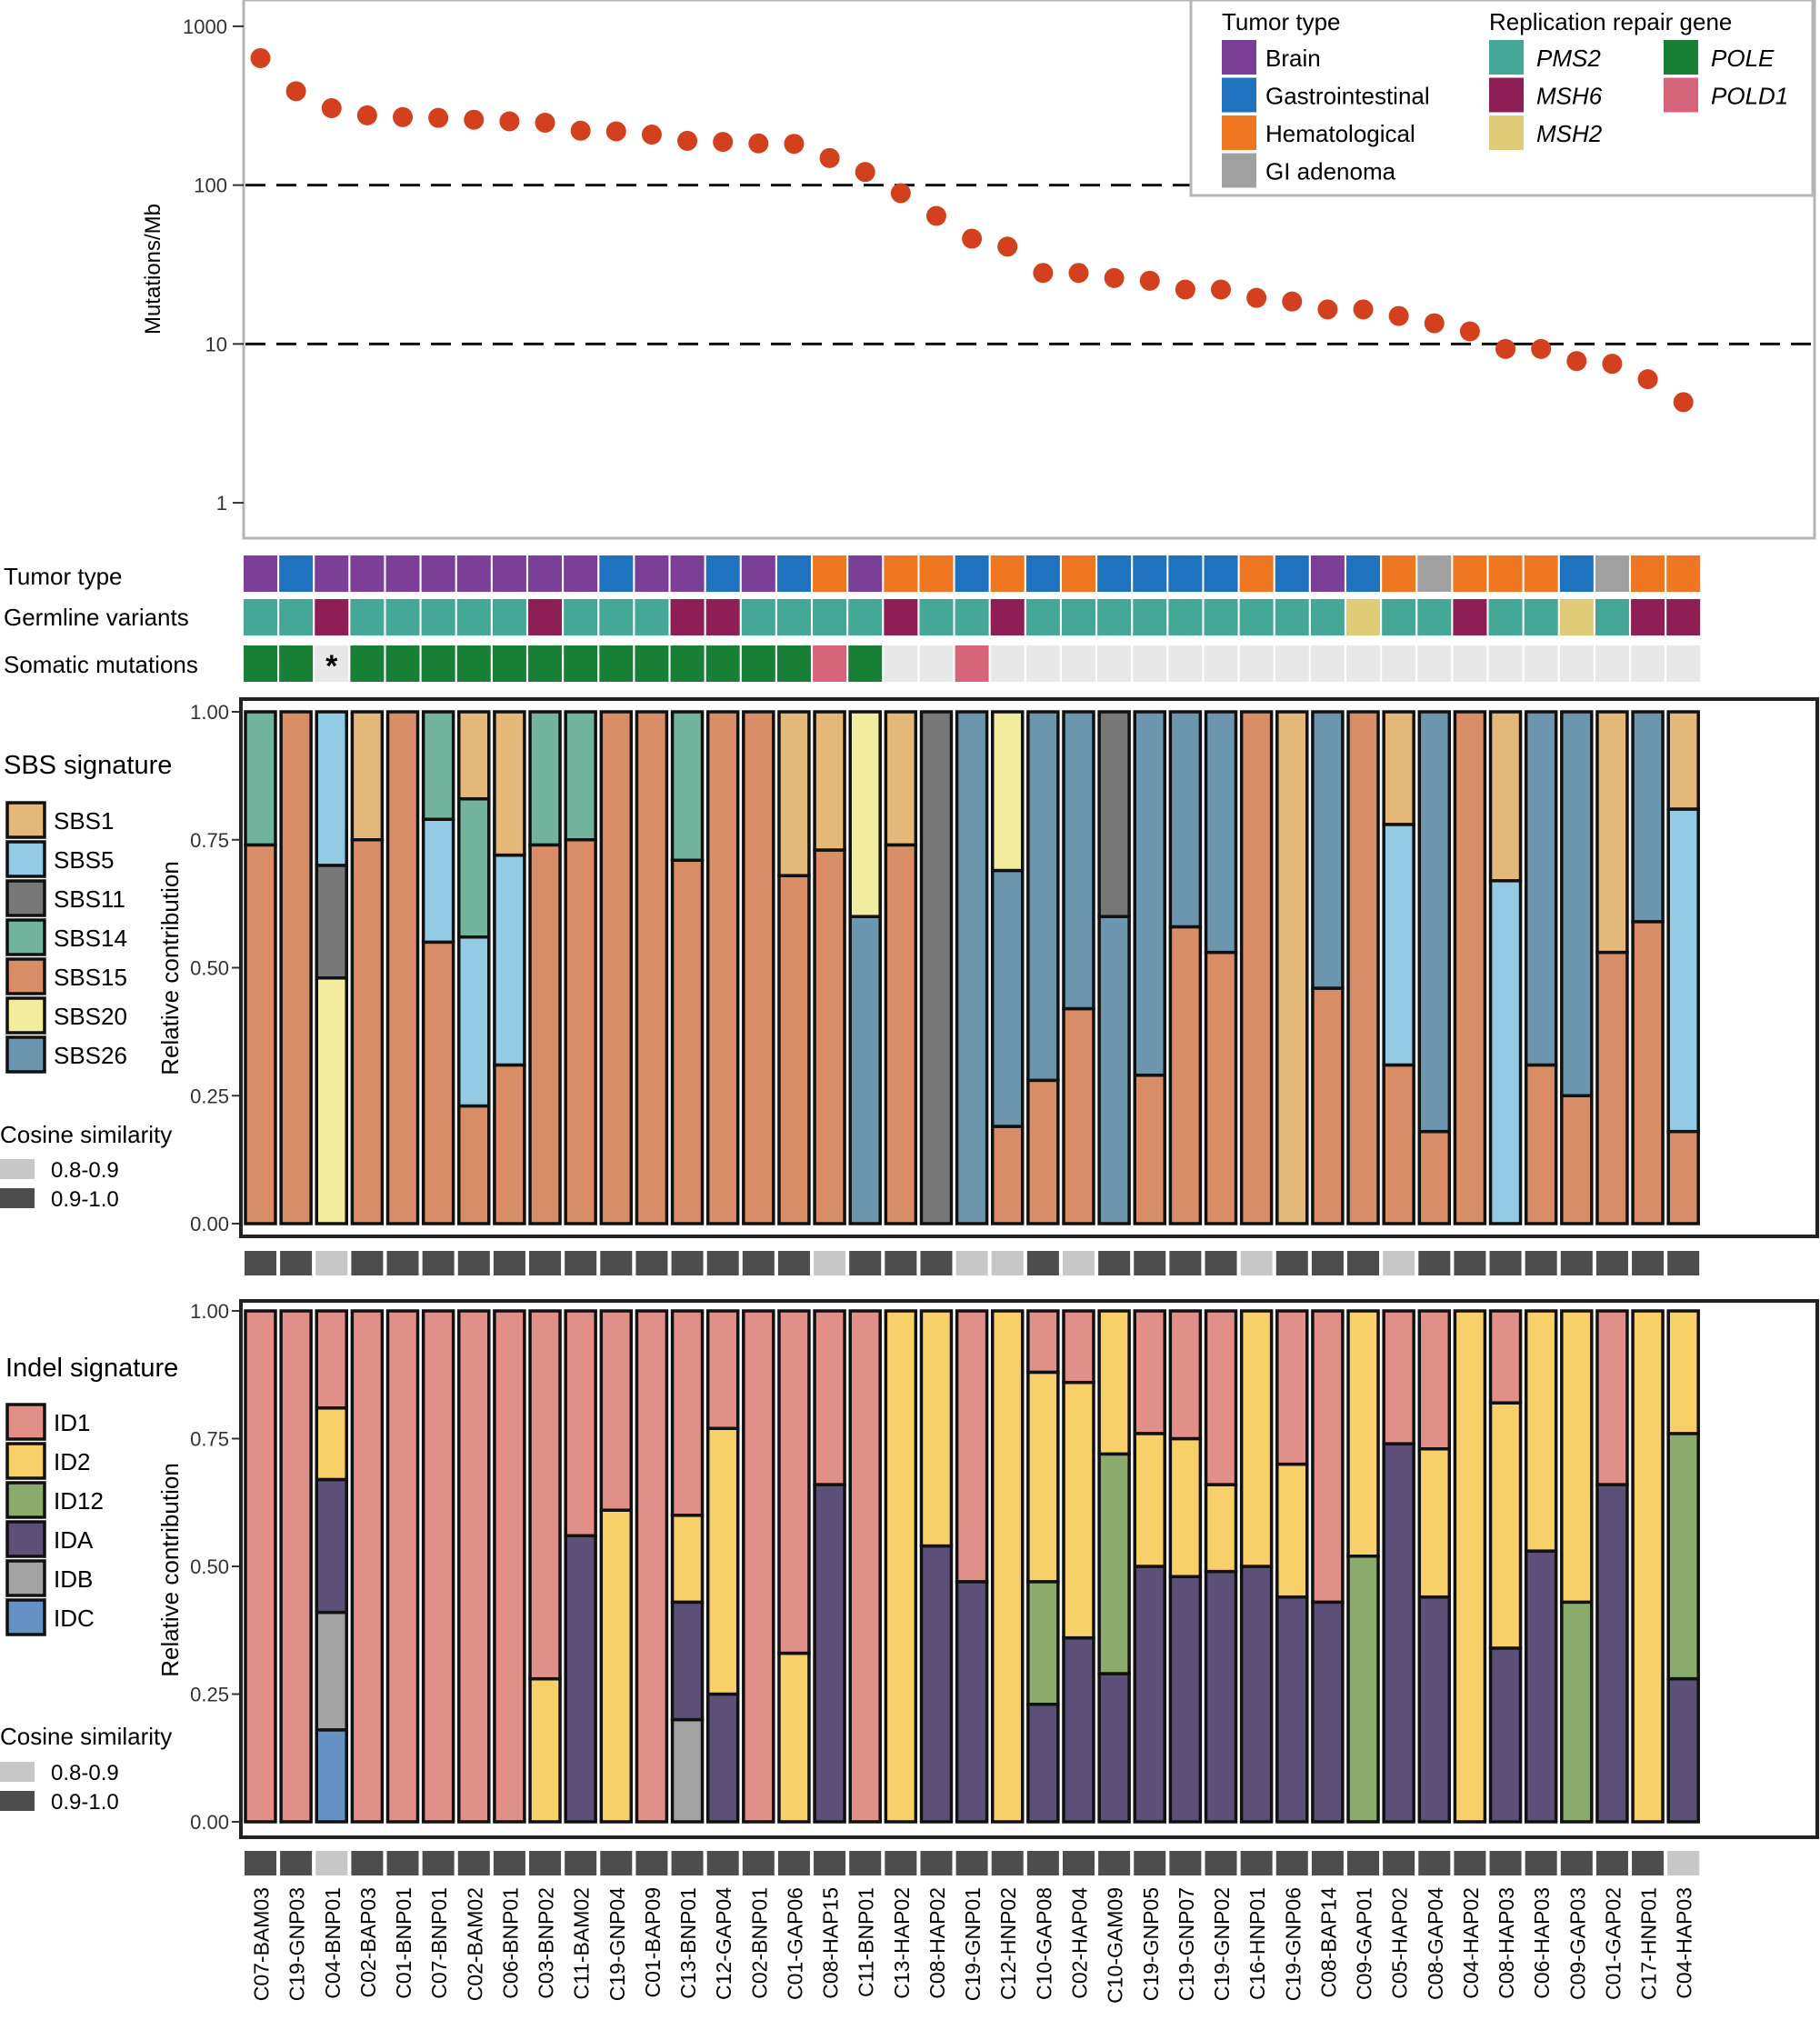  I want to click on indel-y-axis: 0.00 0.25 0.50 0.75 1.00, so click(215, 1567).